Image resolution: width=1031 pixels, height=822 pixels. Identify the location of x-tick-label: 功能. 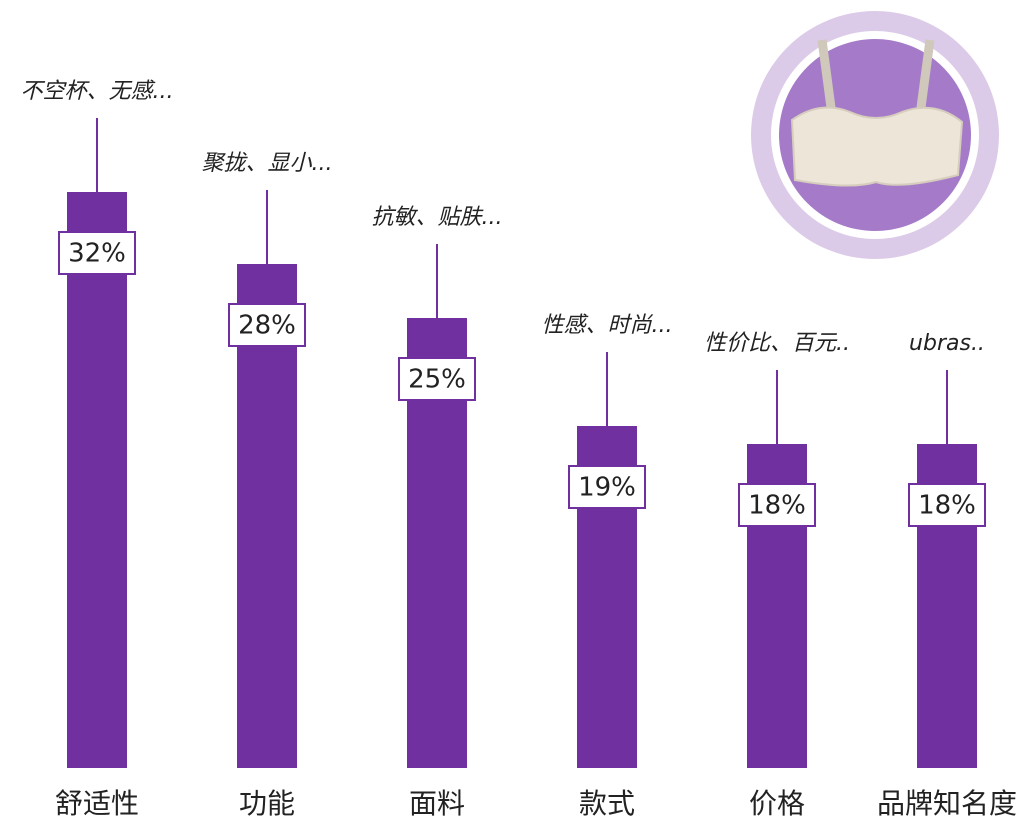
(267, 803).